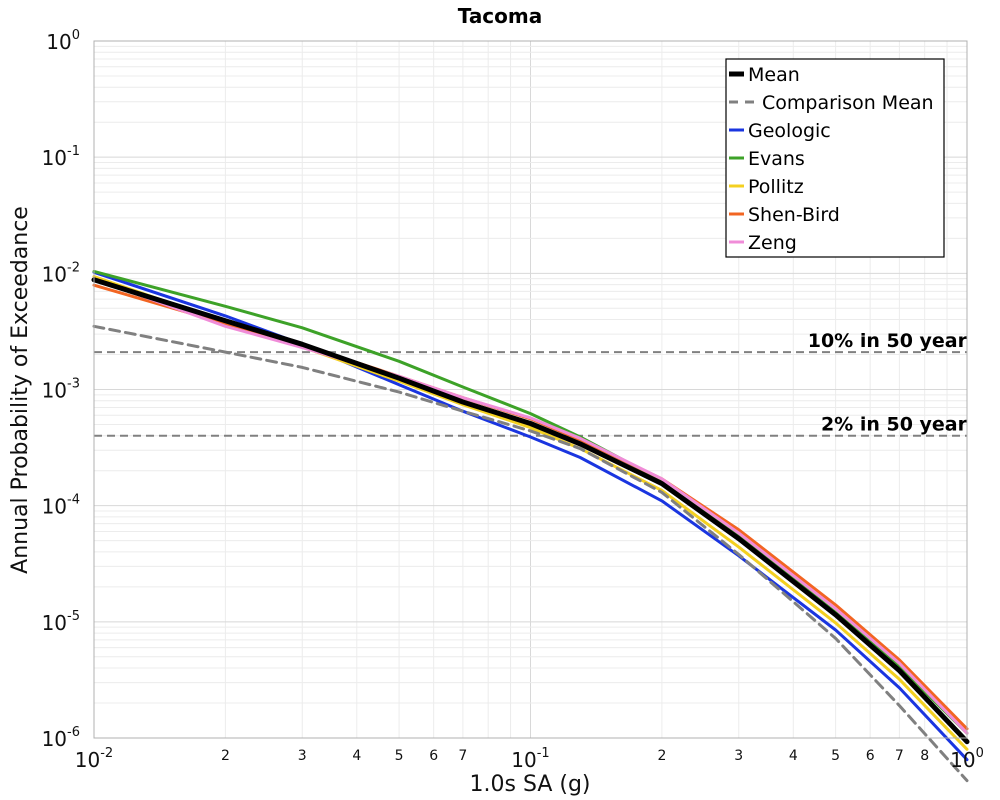 The height and width of the screenshot is (800, 1000). What do you see at coordinates (61, 273) in the screenshot?
I see `y-tick-label: 10⁻²` at bounding box center [61, 273].